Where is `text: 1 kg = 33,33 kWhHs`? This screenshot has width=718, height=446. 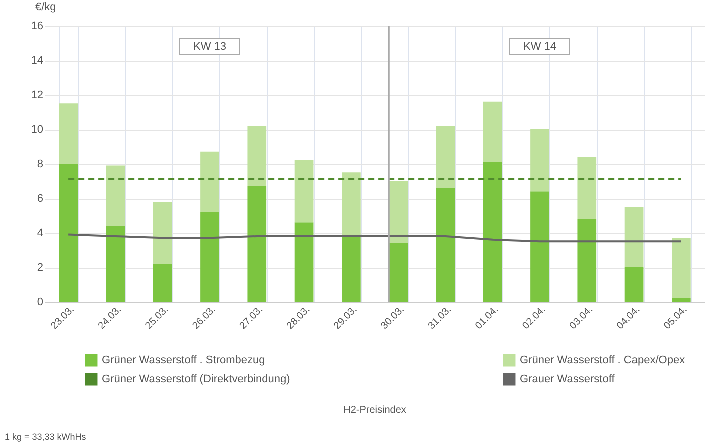 text: 1 kg = 33,33 kWhHs is located at coordinates (46, 437).